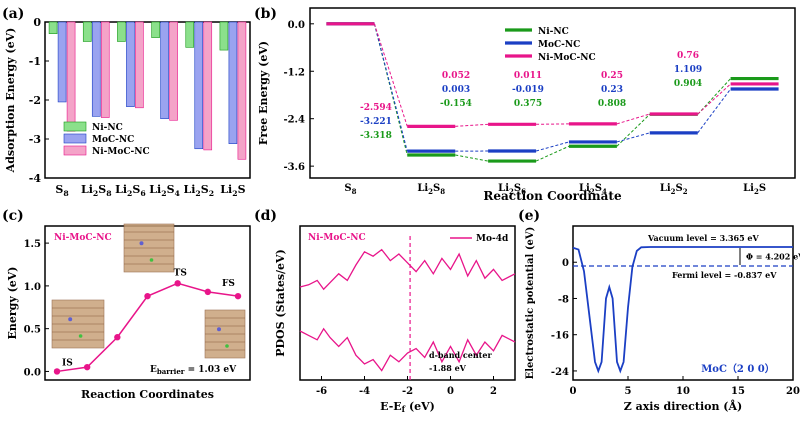 This screenshot has height=422, width=800. I want to click on energy-label: 0.808, so click(612, 104).